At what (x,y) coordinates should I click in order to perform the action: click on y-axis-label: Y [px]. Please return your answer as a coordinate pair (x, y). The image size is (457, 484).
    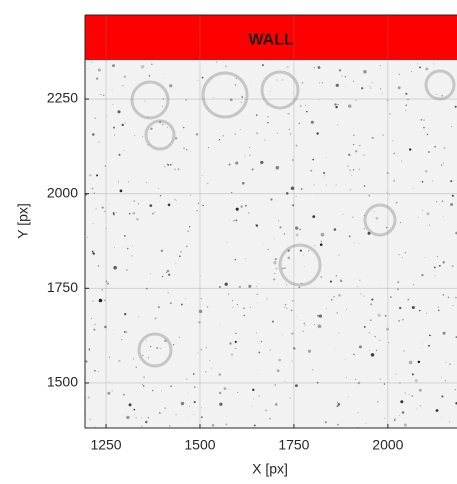
    Looking at the image, I should click on (23, 221).